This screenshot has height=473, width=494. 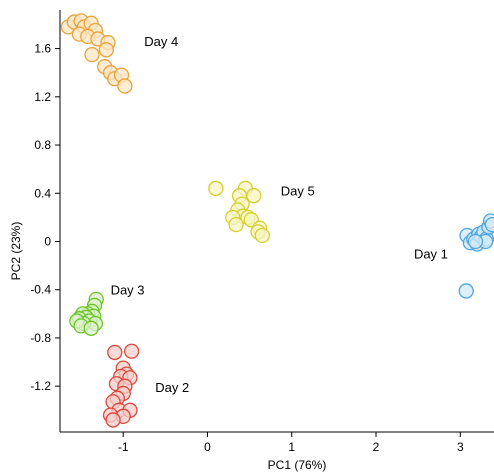 I want to click on group-label: Day 4, so click(x=161, y=41).